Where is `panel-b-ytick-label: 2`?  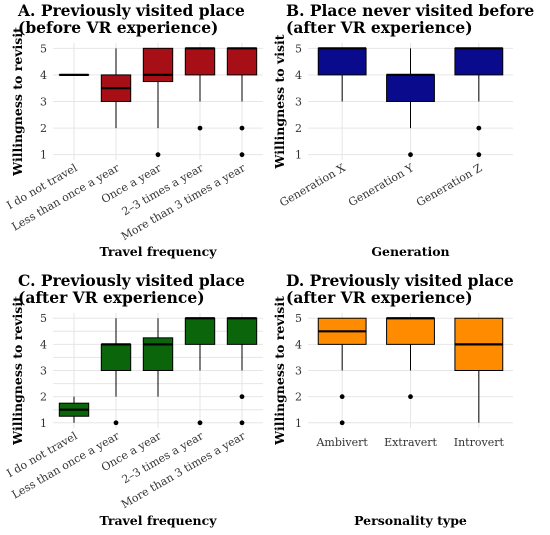
panel-b-ytick-label: 2 is located at coordinates (298, 128).